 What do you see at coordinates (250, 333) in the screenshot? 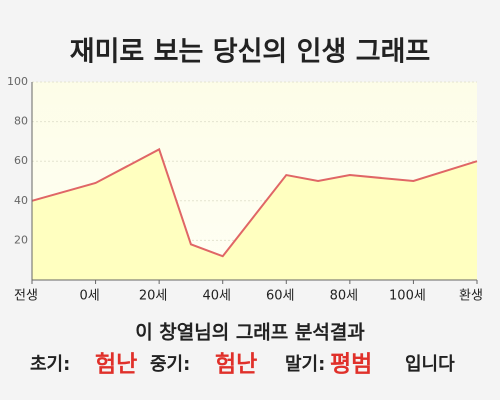
I see `summary-heading: 이 창열님의 그래프 분석결과` at bounding box center [250, 333].